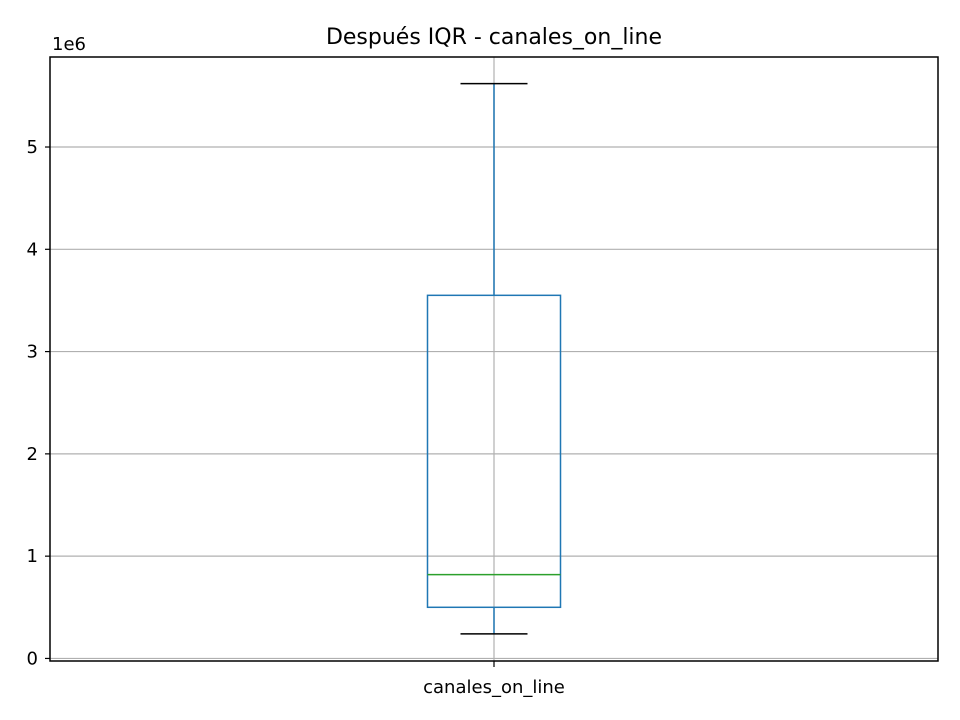 The image size is (960, 720). I want to click on y-tick-label: 4, so click(32, 249).